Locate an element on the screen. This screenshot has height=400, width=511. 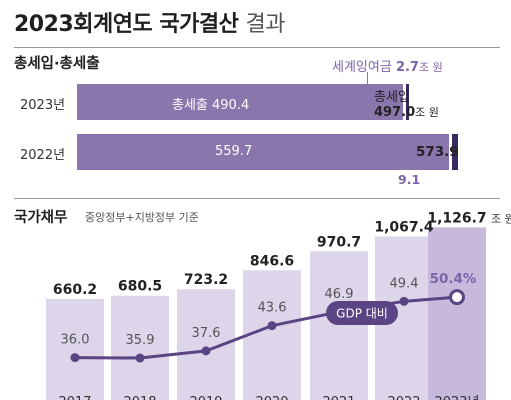
debt-year-label-2022: 2022 is located at coordinates (403, 397).